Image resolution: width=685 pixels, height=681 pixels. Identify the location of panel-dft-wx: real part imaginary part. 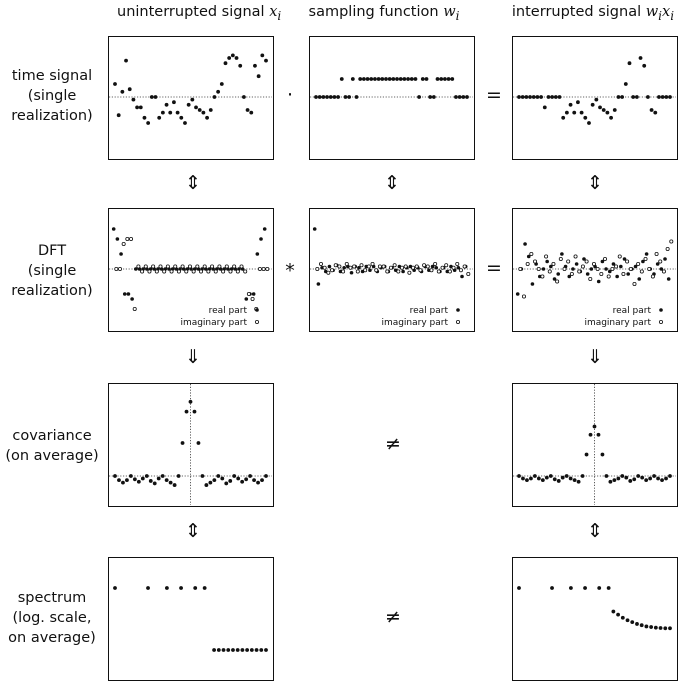
(595, 270).